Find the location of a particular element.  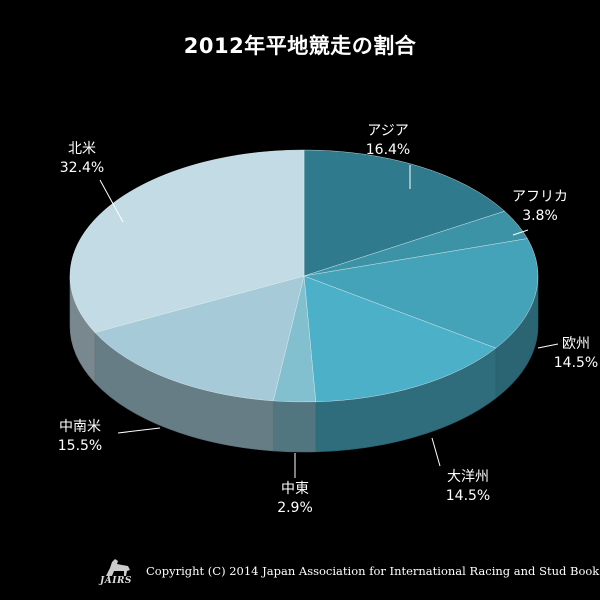

slice-percent: 15.5% is located at coordinates (80, 446).